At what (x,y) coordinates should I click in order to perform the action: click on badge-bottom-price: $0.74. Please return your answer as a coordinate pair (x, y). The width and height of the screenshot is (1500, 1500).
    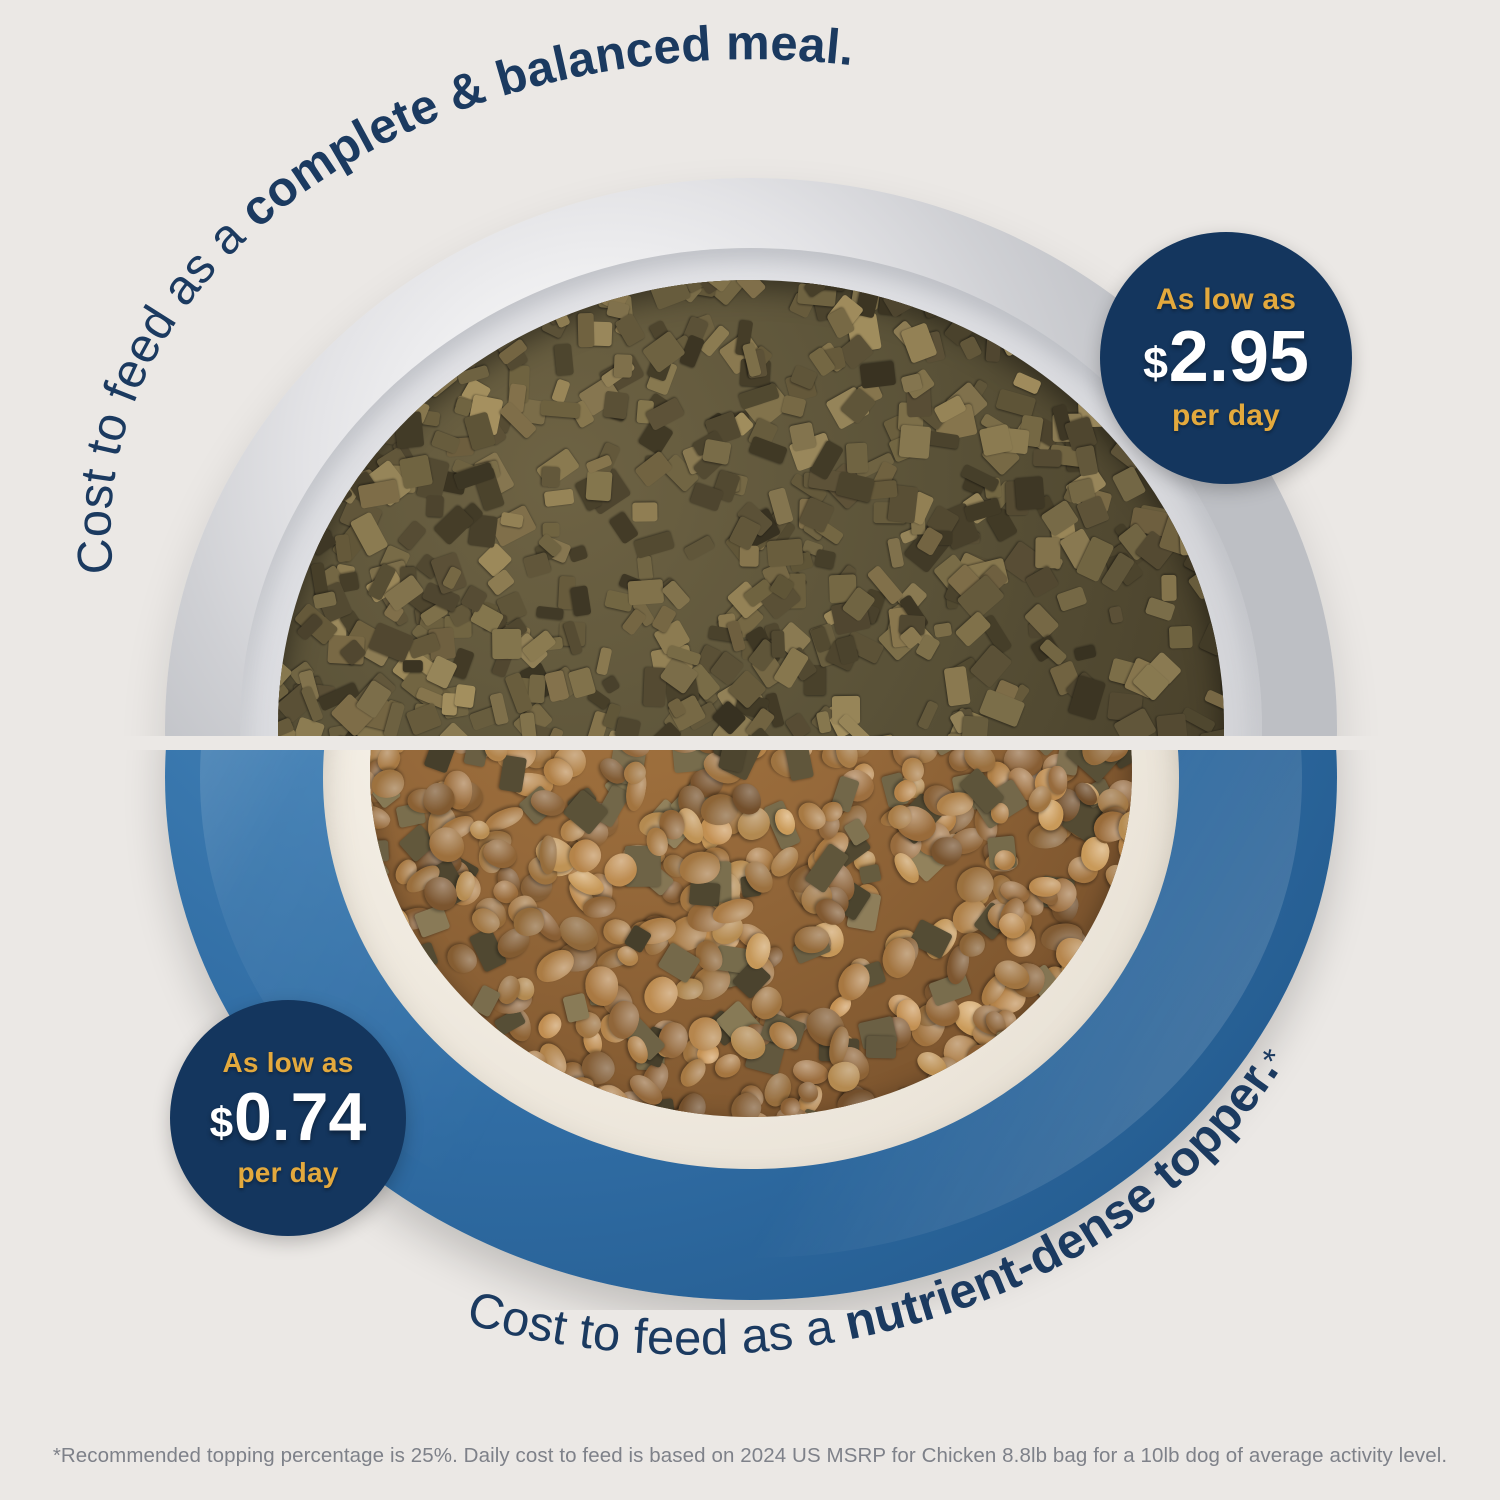
    Looking at the image, I should click on (288, 1117).